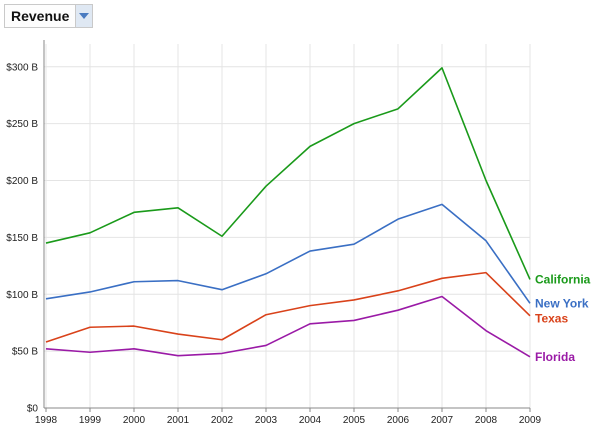 The width and height of the screenshot is (600, 425). What do you see at coordinates (354, 420) in the screenshot?
I see `x-tick-label: 2005` at bounding box center [354, 420].